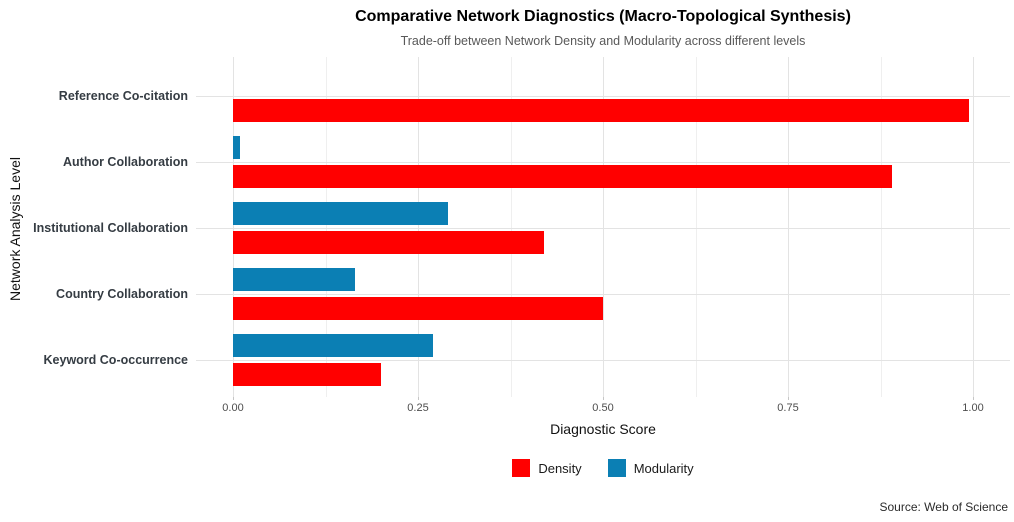  I want to click on source-caption: Source: Web of Science, so click(943, 507).